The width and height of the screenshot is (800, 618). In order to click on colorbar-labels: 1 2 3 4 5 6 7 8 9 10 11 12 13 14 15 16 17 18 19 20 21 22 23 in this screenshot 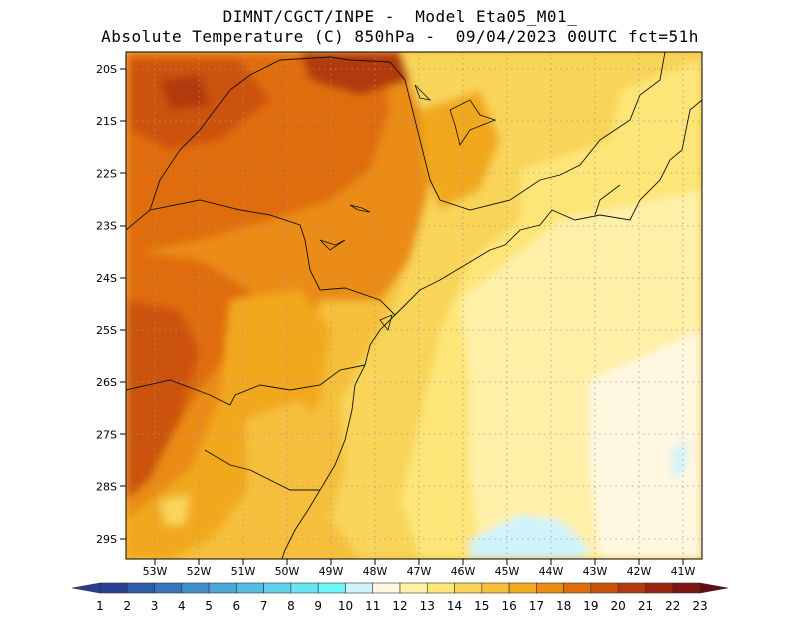, I will do `click(401, 606)`.